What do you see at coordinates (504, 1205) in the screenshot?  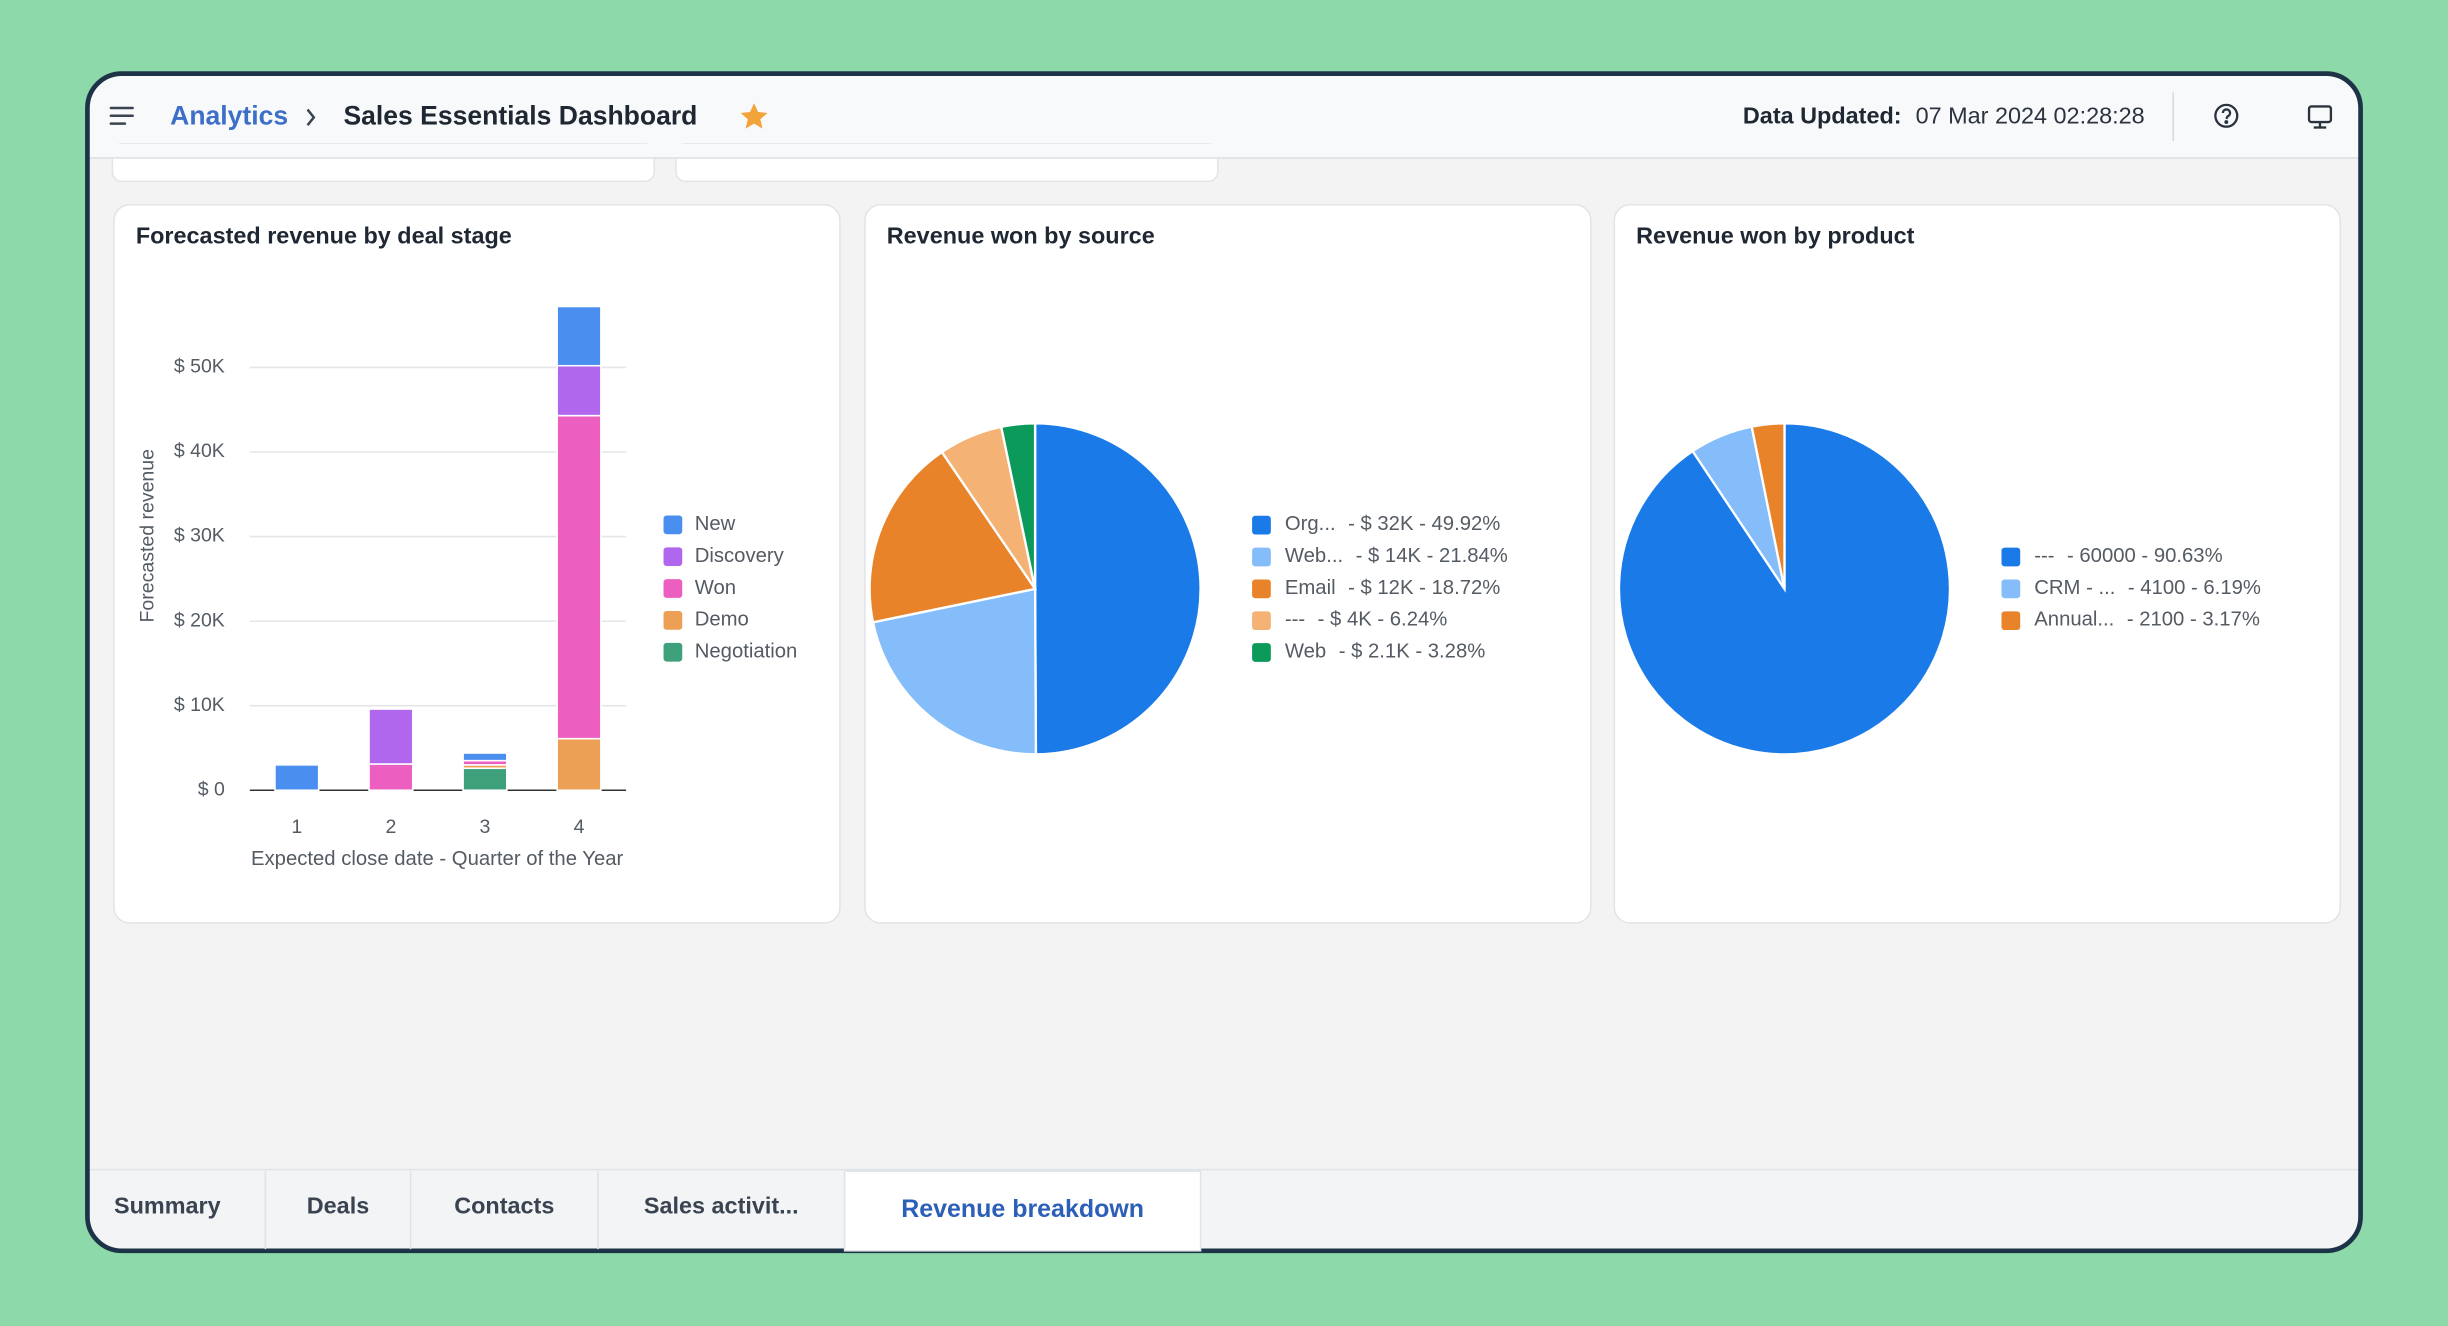 I see `tab: Contacts` at bounding box center [504, 1205].